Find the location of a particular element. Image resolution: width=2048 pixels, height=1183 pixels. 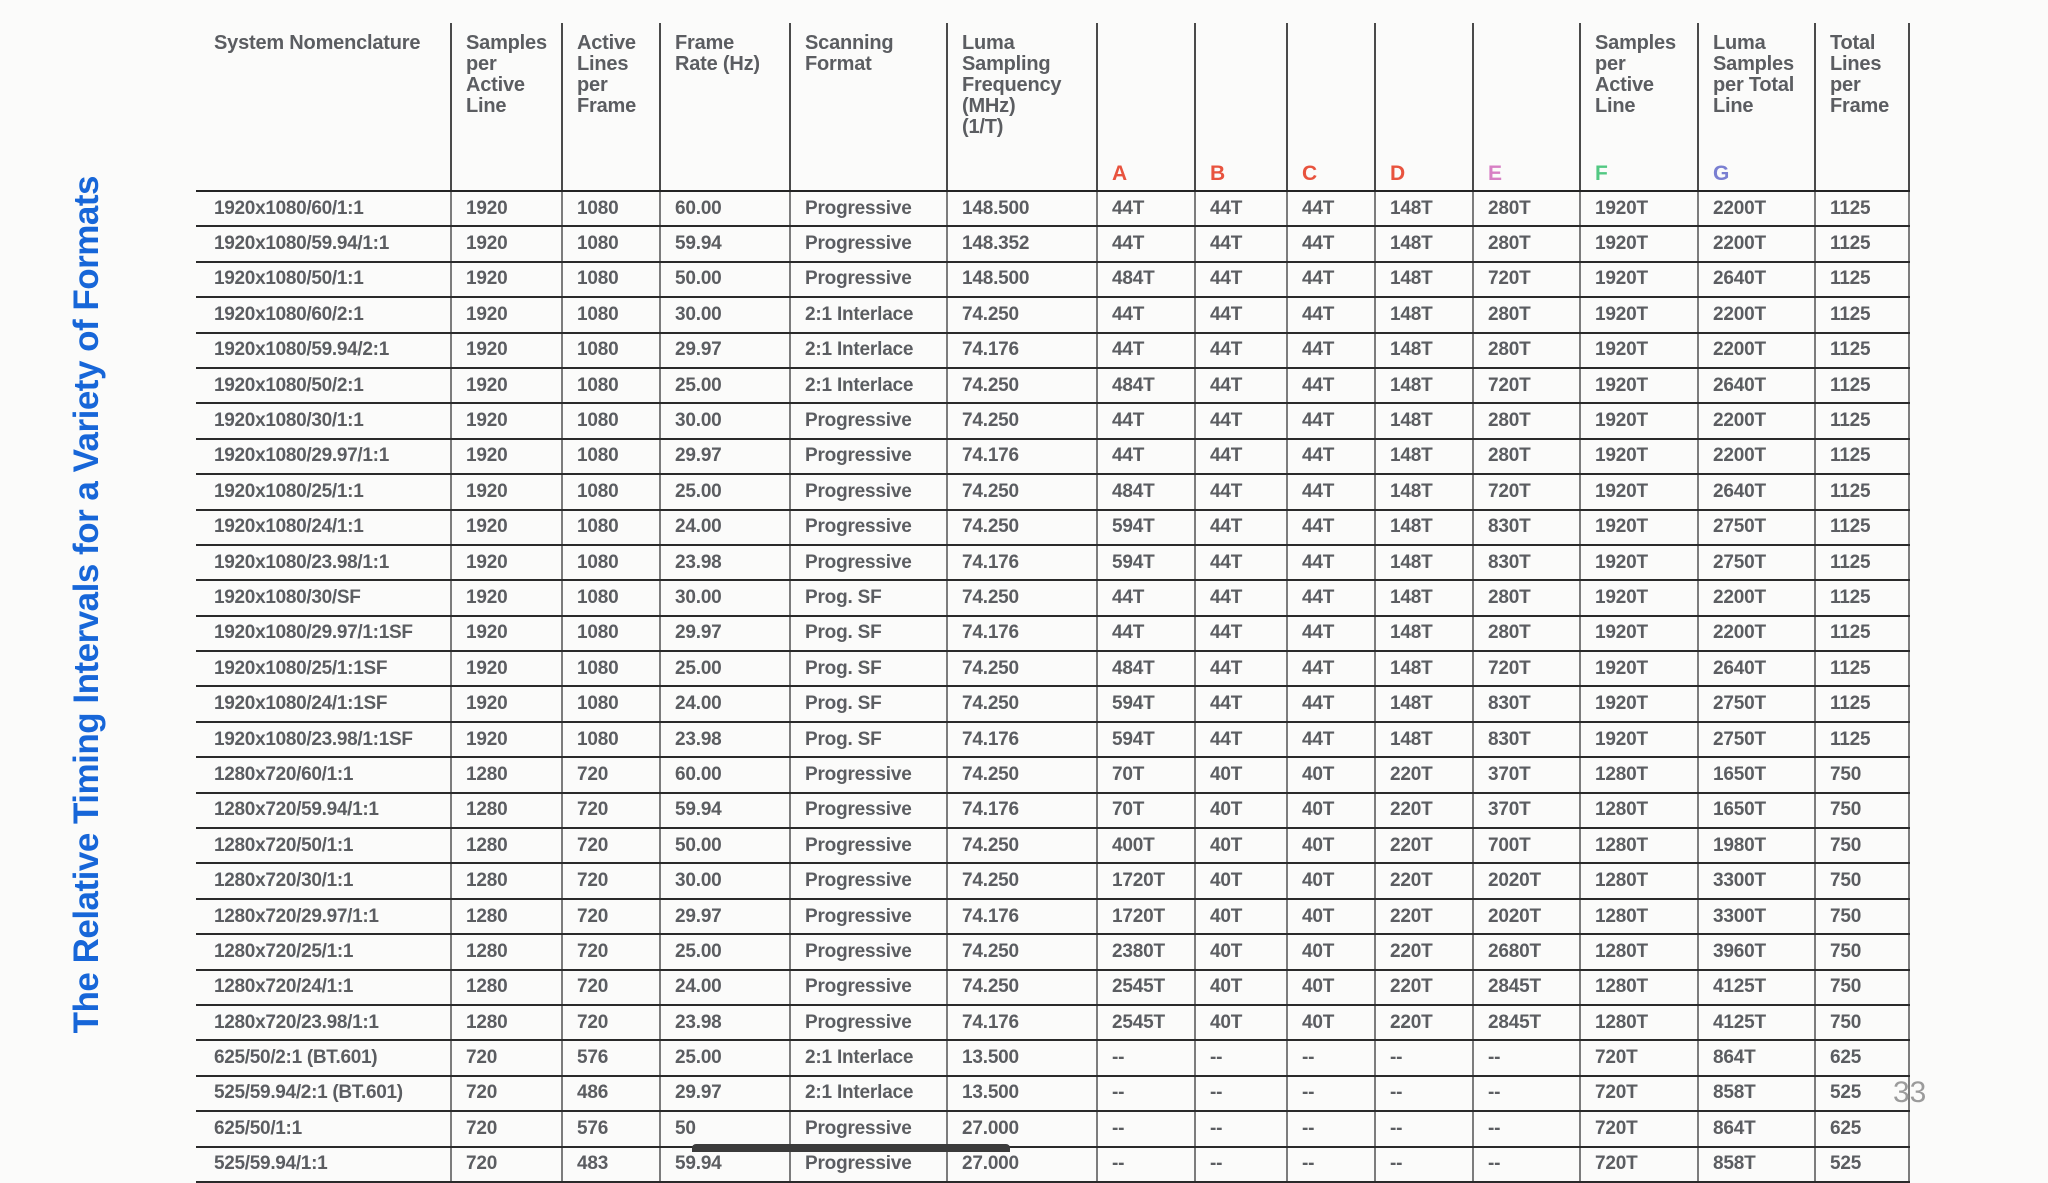

cell: 148.352 is located at coordinates (1022, 244).